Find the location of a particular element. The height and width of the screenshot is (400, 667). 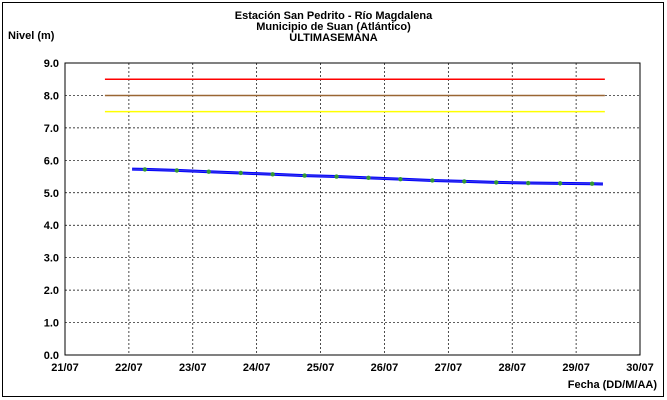

y-tick-label: 5.0 is located at coordinates (51, 194).